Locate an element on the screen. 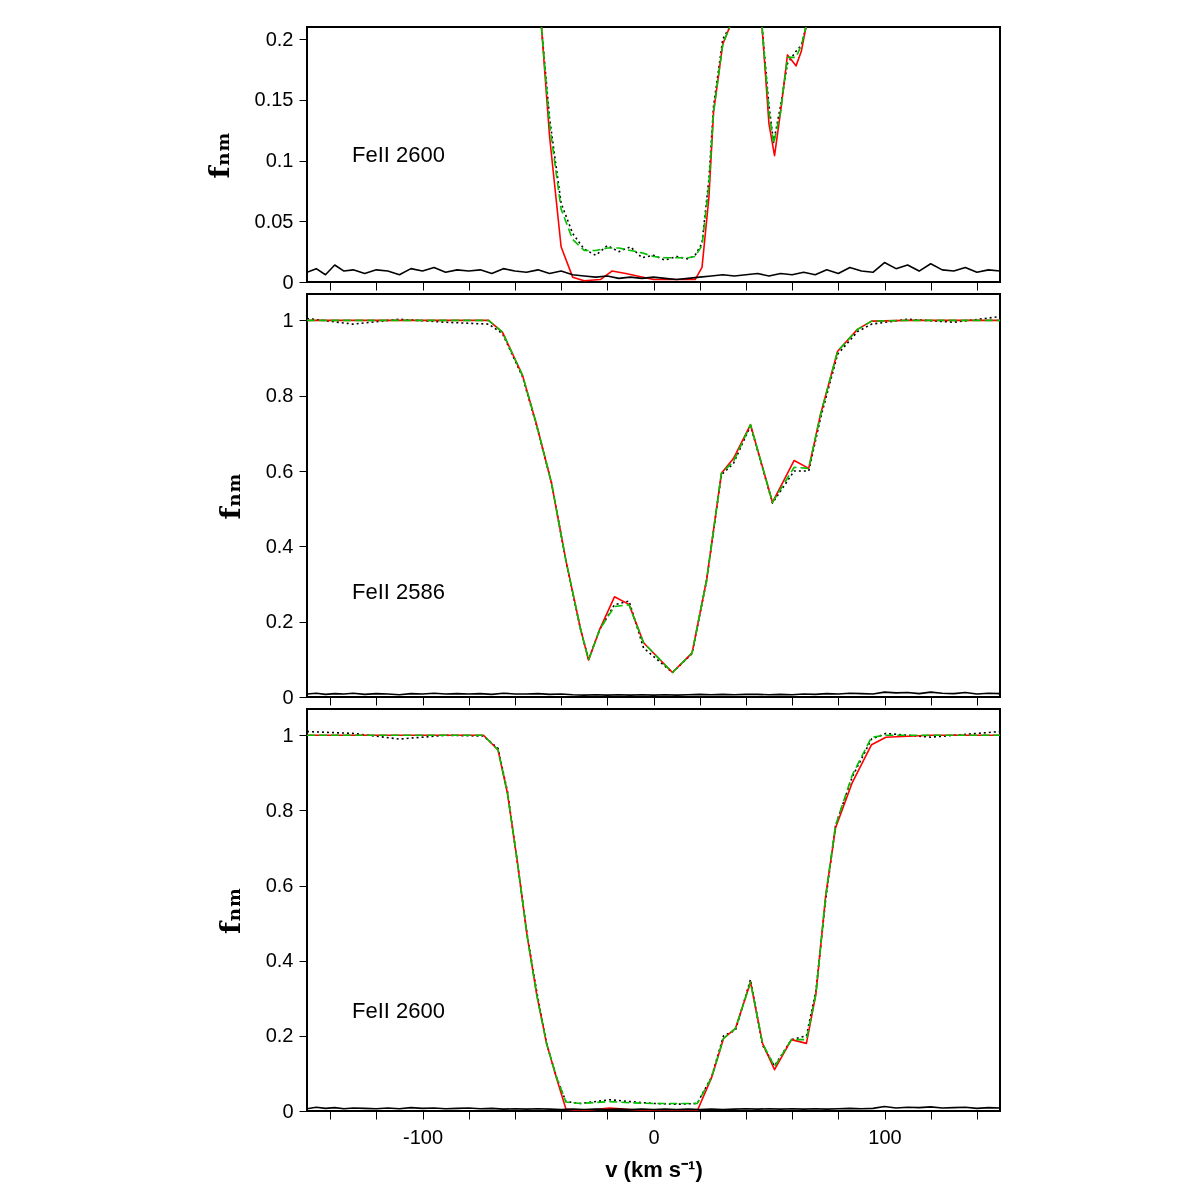  x-axis-title: v (km s⁻¹) is located at coordinates (654, 1169).